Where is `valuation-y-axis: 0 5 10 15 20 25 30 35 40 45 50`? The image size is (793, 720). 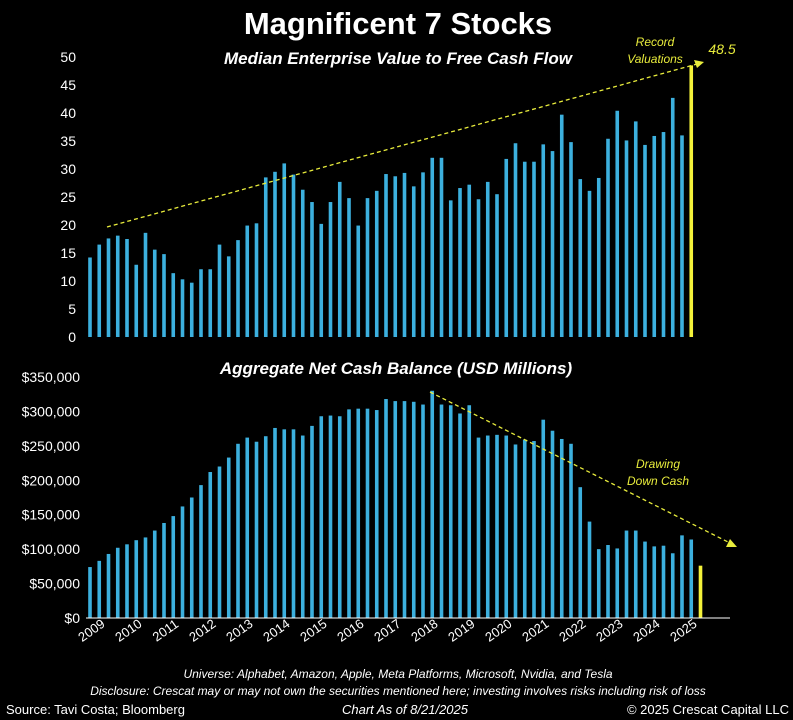
valuation-y-axis: 0 5 10 15 20 25 30 35 40 45 50 is located at coordinates (68, 197).